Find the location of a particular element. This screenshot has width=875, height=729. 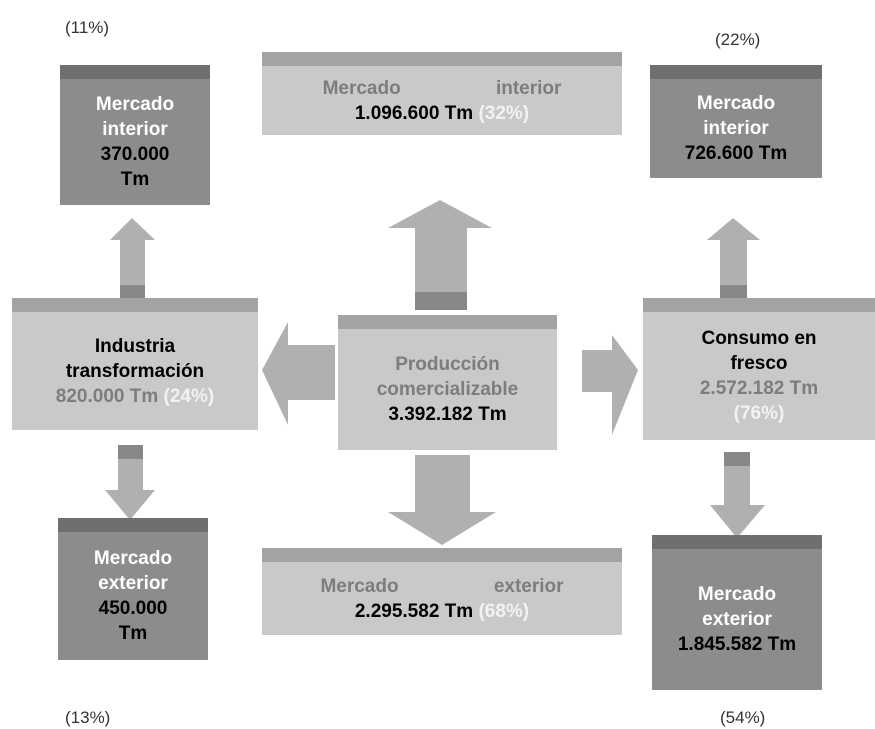

arrow-left is located at coordinates (298, 373).